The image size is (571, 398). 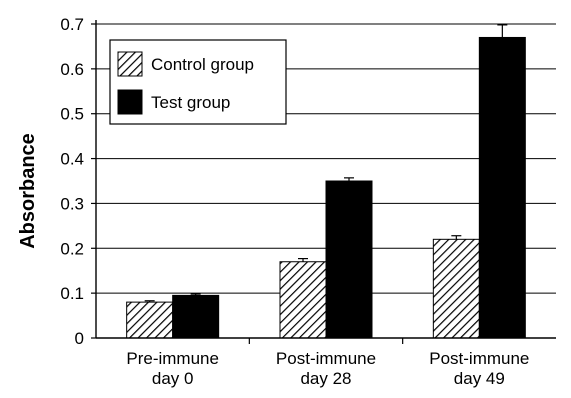 I want to click on y-tick-label: 0.2, so click(x=72, y=248).